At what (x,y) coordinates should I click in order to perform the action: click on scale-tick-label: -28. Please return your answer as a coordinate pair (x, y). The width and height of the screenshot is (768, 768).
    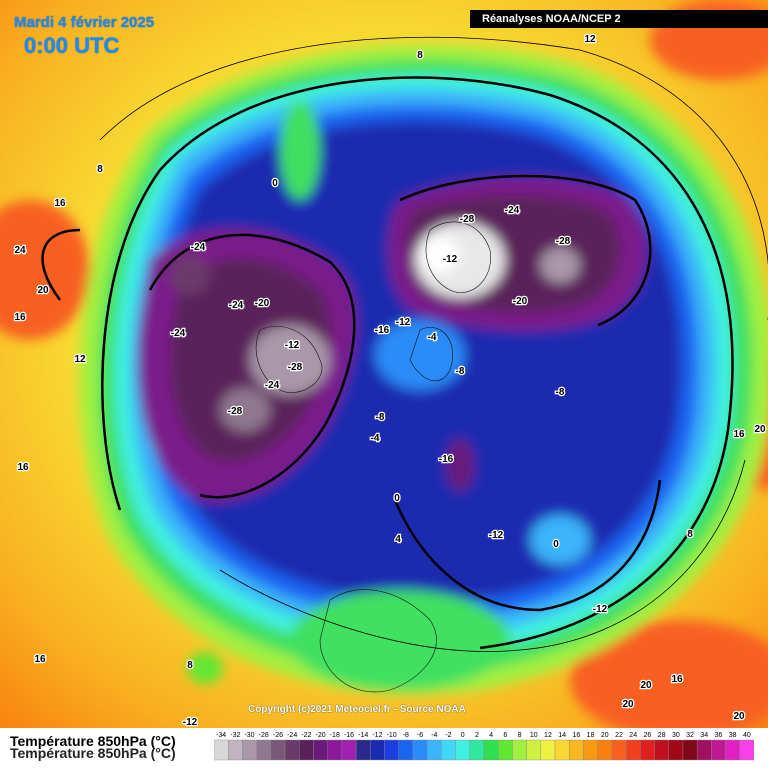
    Looking at the image, I should click on (264, 735).